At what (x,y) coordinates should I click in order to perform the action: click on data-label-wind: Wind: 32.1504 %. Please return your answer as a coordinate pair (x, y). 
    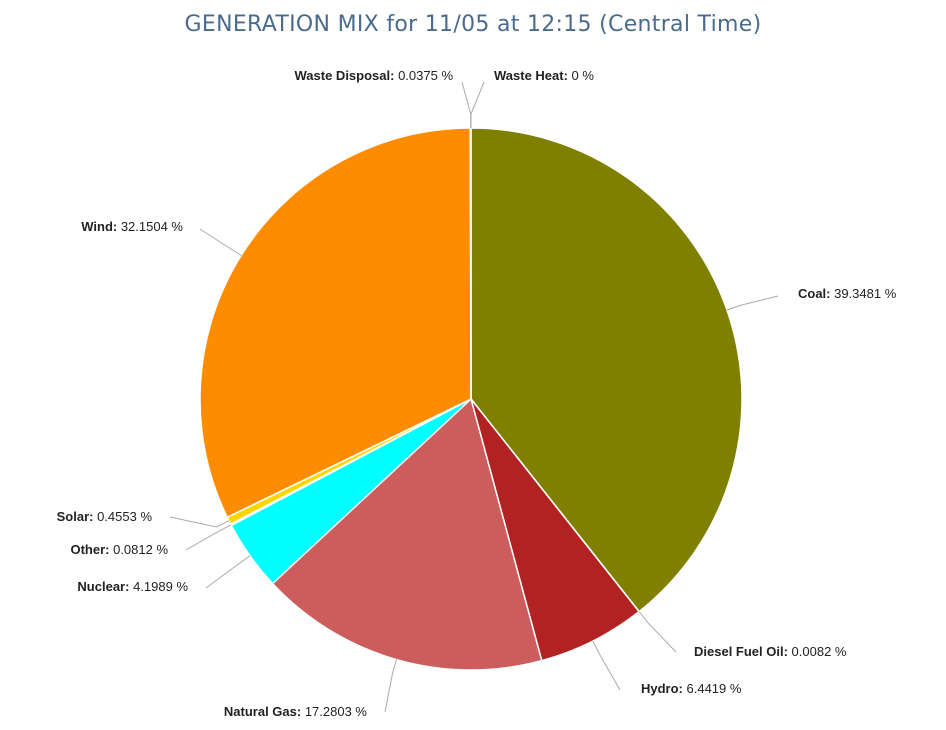
    Looking at the image, I should click on (132, 226).